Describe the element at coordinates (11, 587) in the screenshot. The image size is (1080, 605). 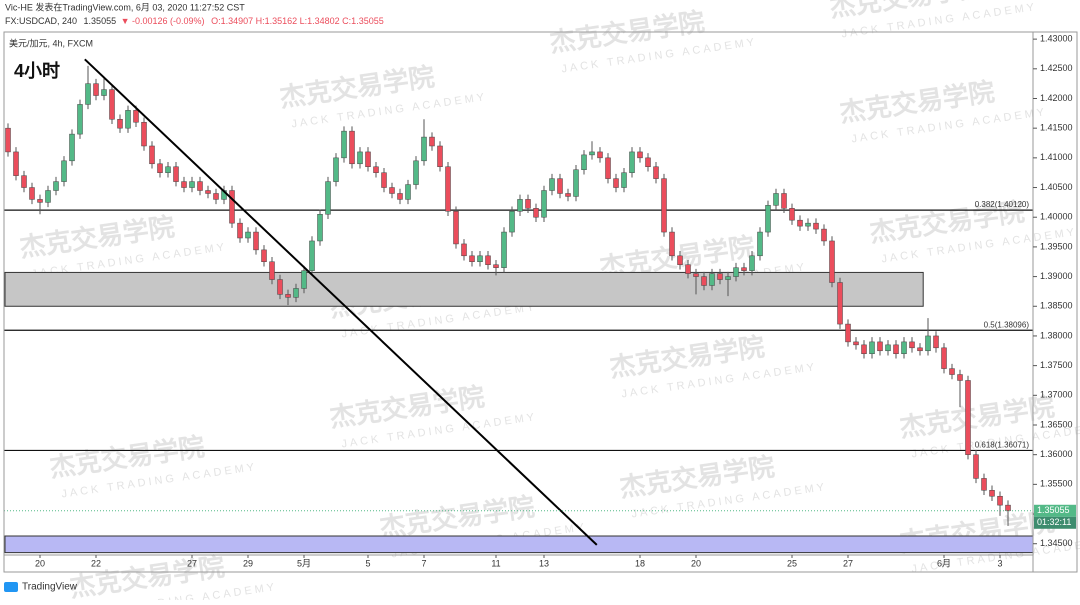
I see `brand-logo` at that location.